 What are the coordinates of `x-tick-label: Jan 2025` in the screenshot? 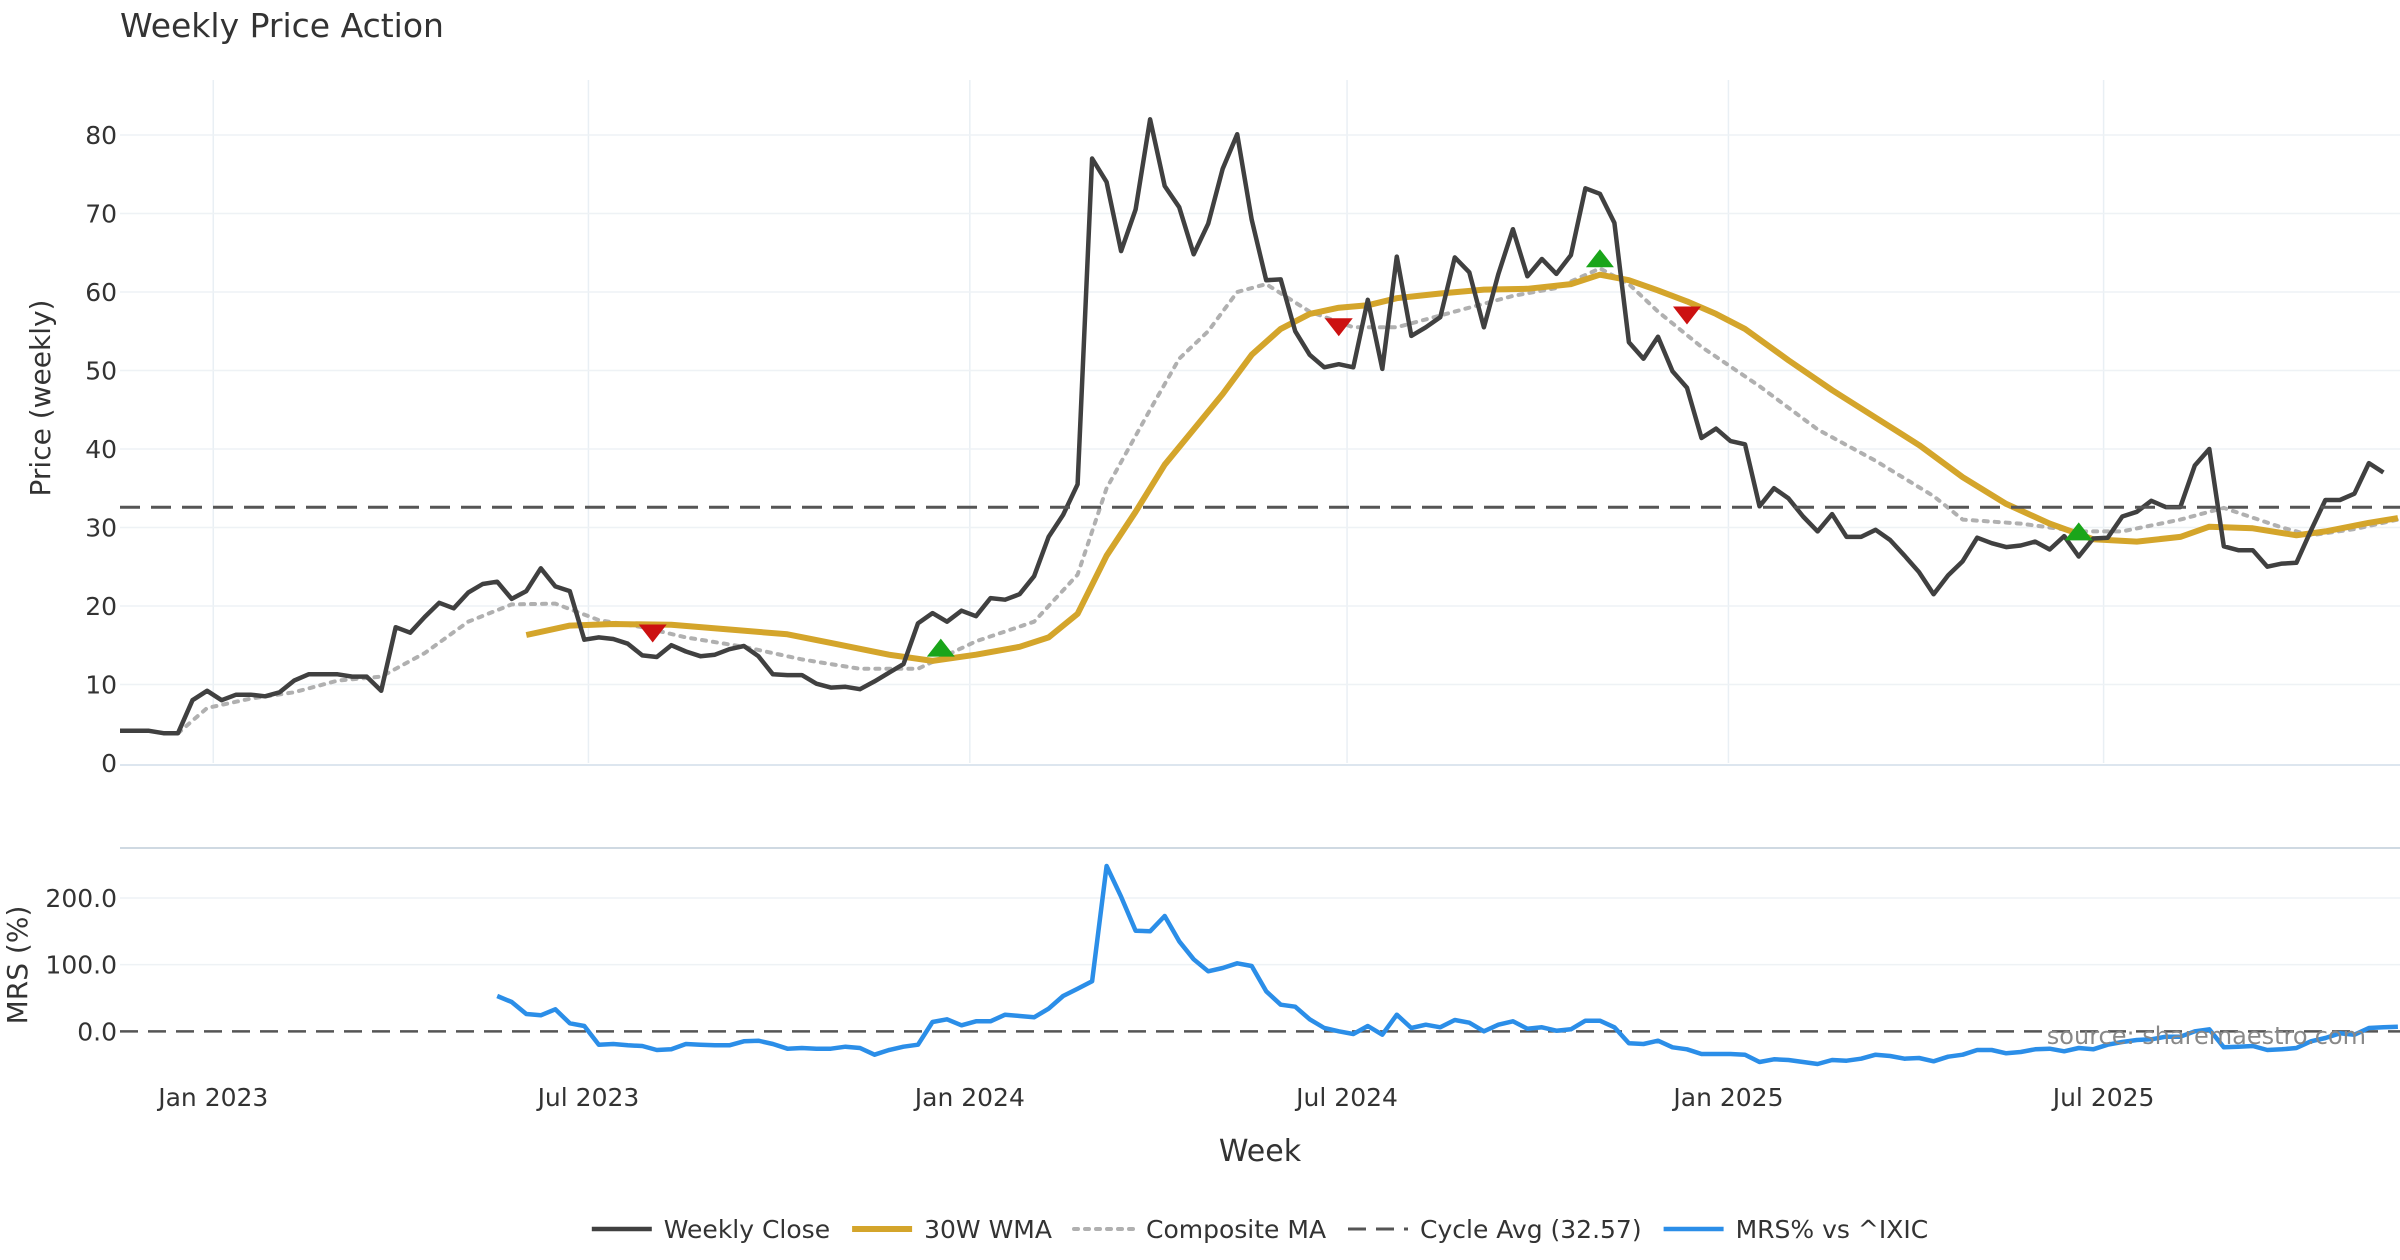 It's located at (1727, 1097).